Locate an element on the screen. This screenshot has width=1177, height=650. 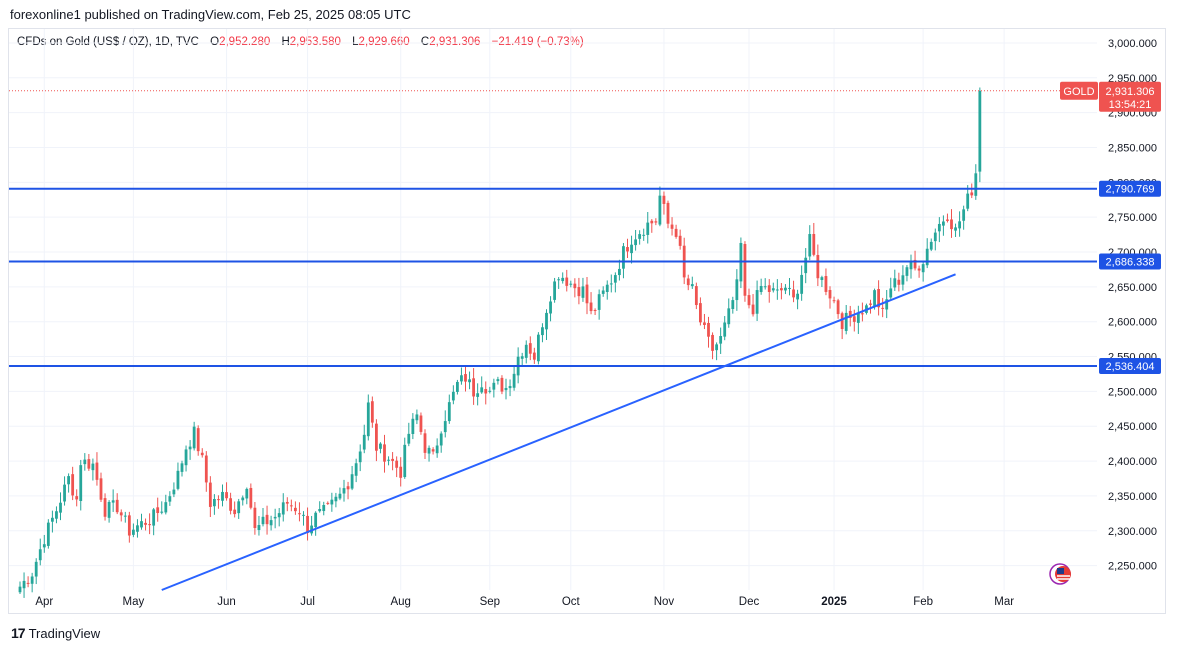
close-value: 2,931.306 is located at coordinates (455, 42).